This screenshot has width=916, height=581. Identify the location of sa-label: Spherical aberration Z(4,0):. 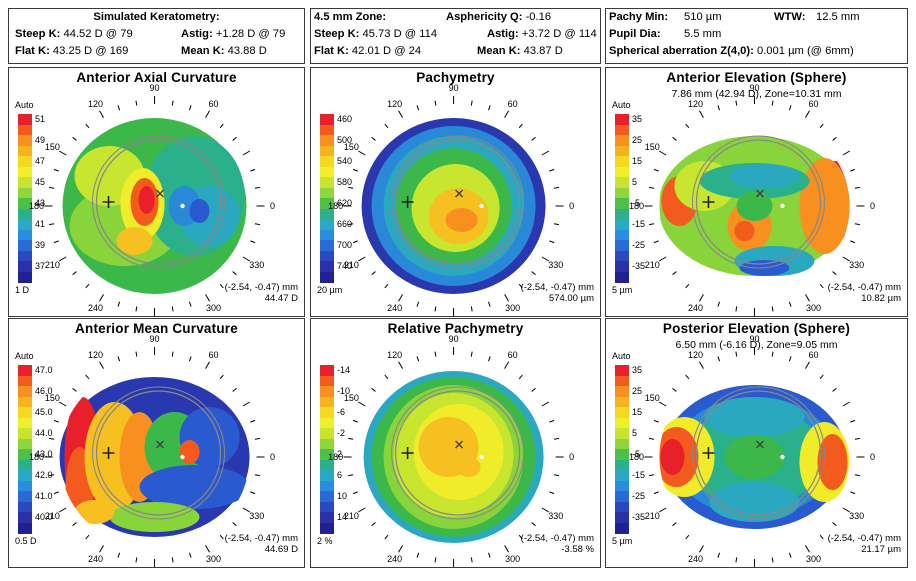
(681, 51).